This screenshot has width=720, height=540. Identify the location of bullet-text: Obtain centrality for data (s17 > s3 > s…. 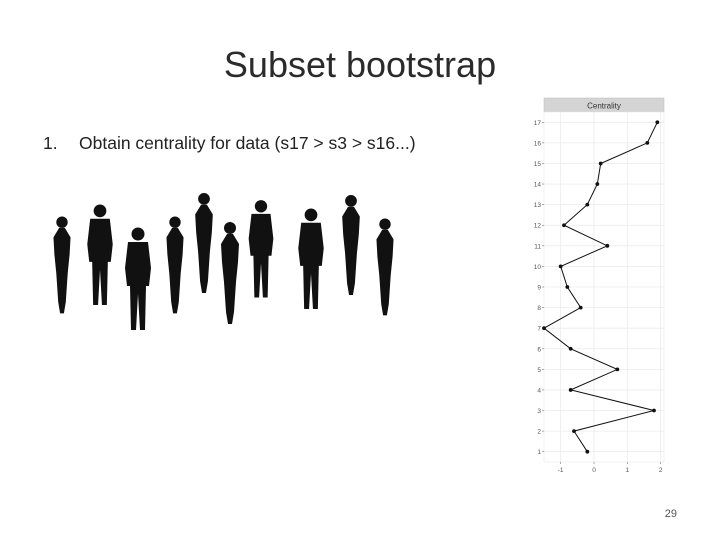
(247, 143).